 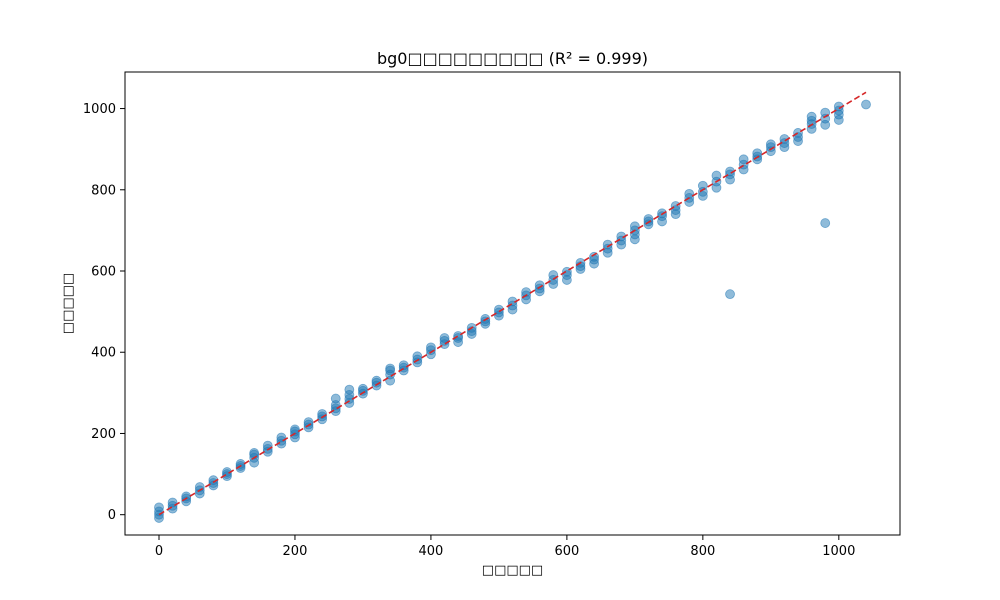 I want to click on y-tick-label: 600, so click(x=103, y=272).